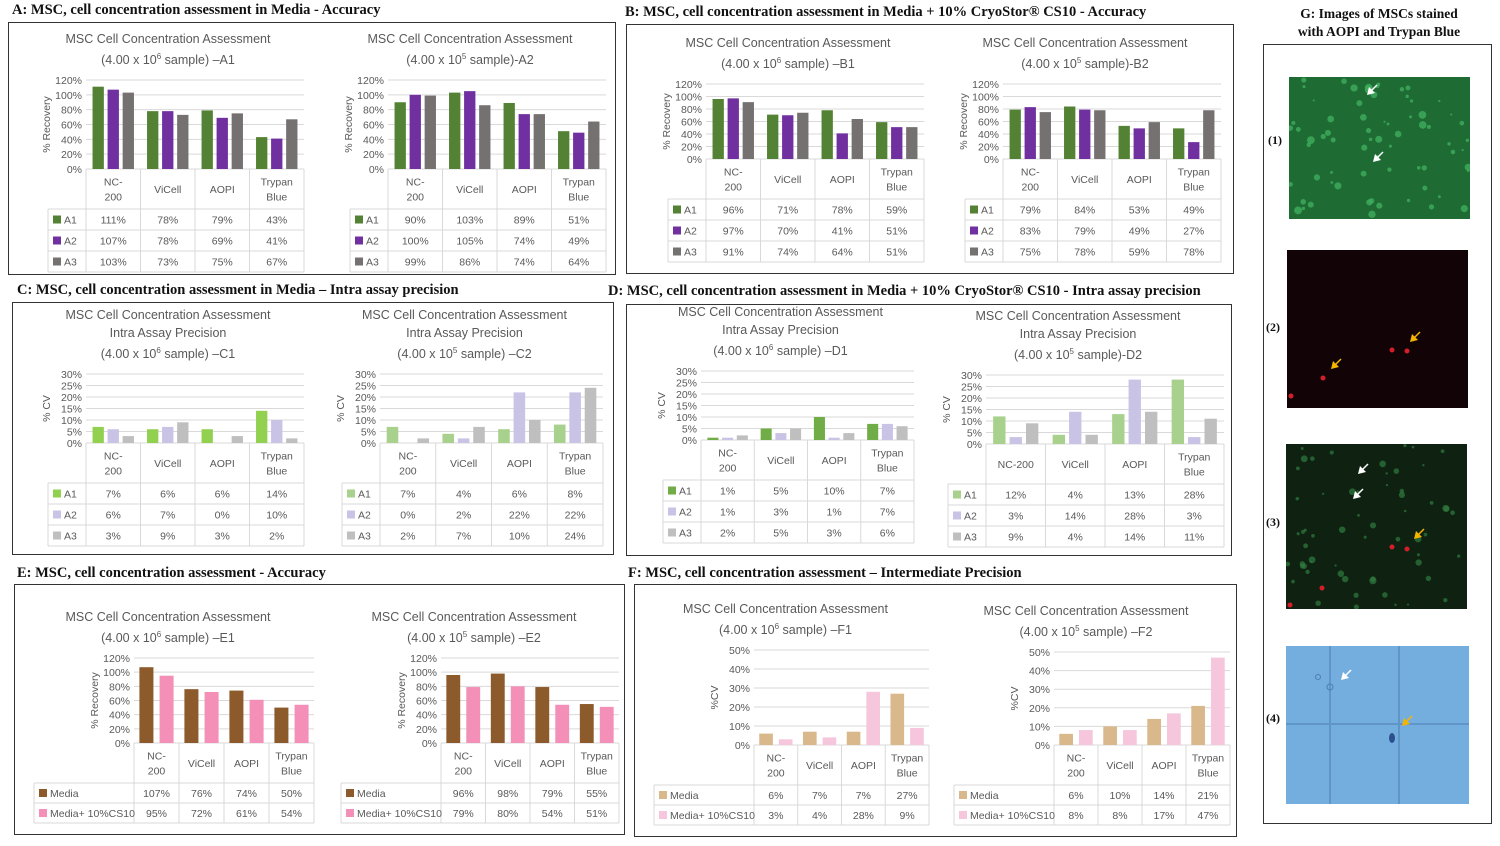 The width and height of the screenshot is (1500, 846). Describe the element at coordinates (1015, 538) in the screenshot. I see `data-value-label: 9%` at that location.